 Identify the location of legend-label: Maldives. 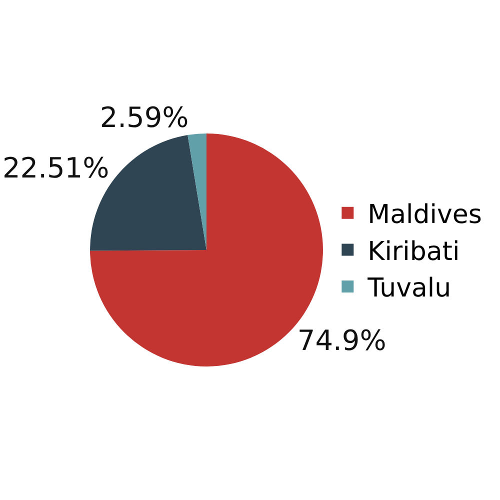
(425, 215).